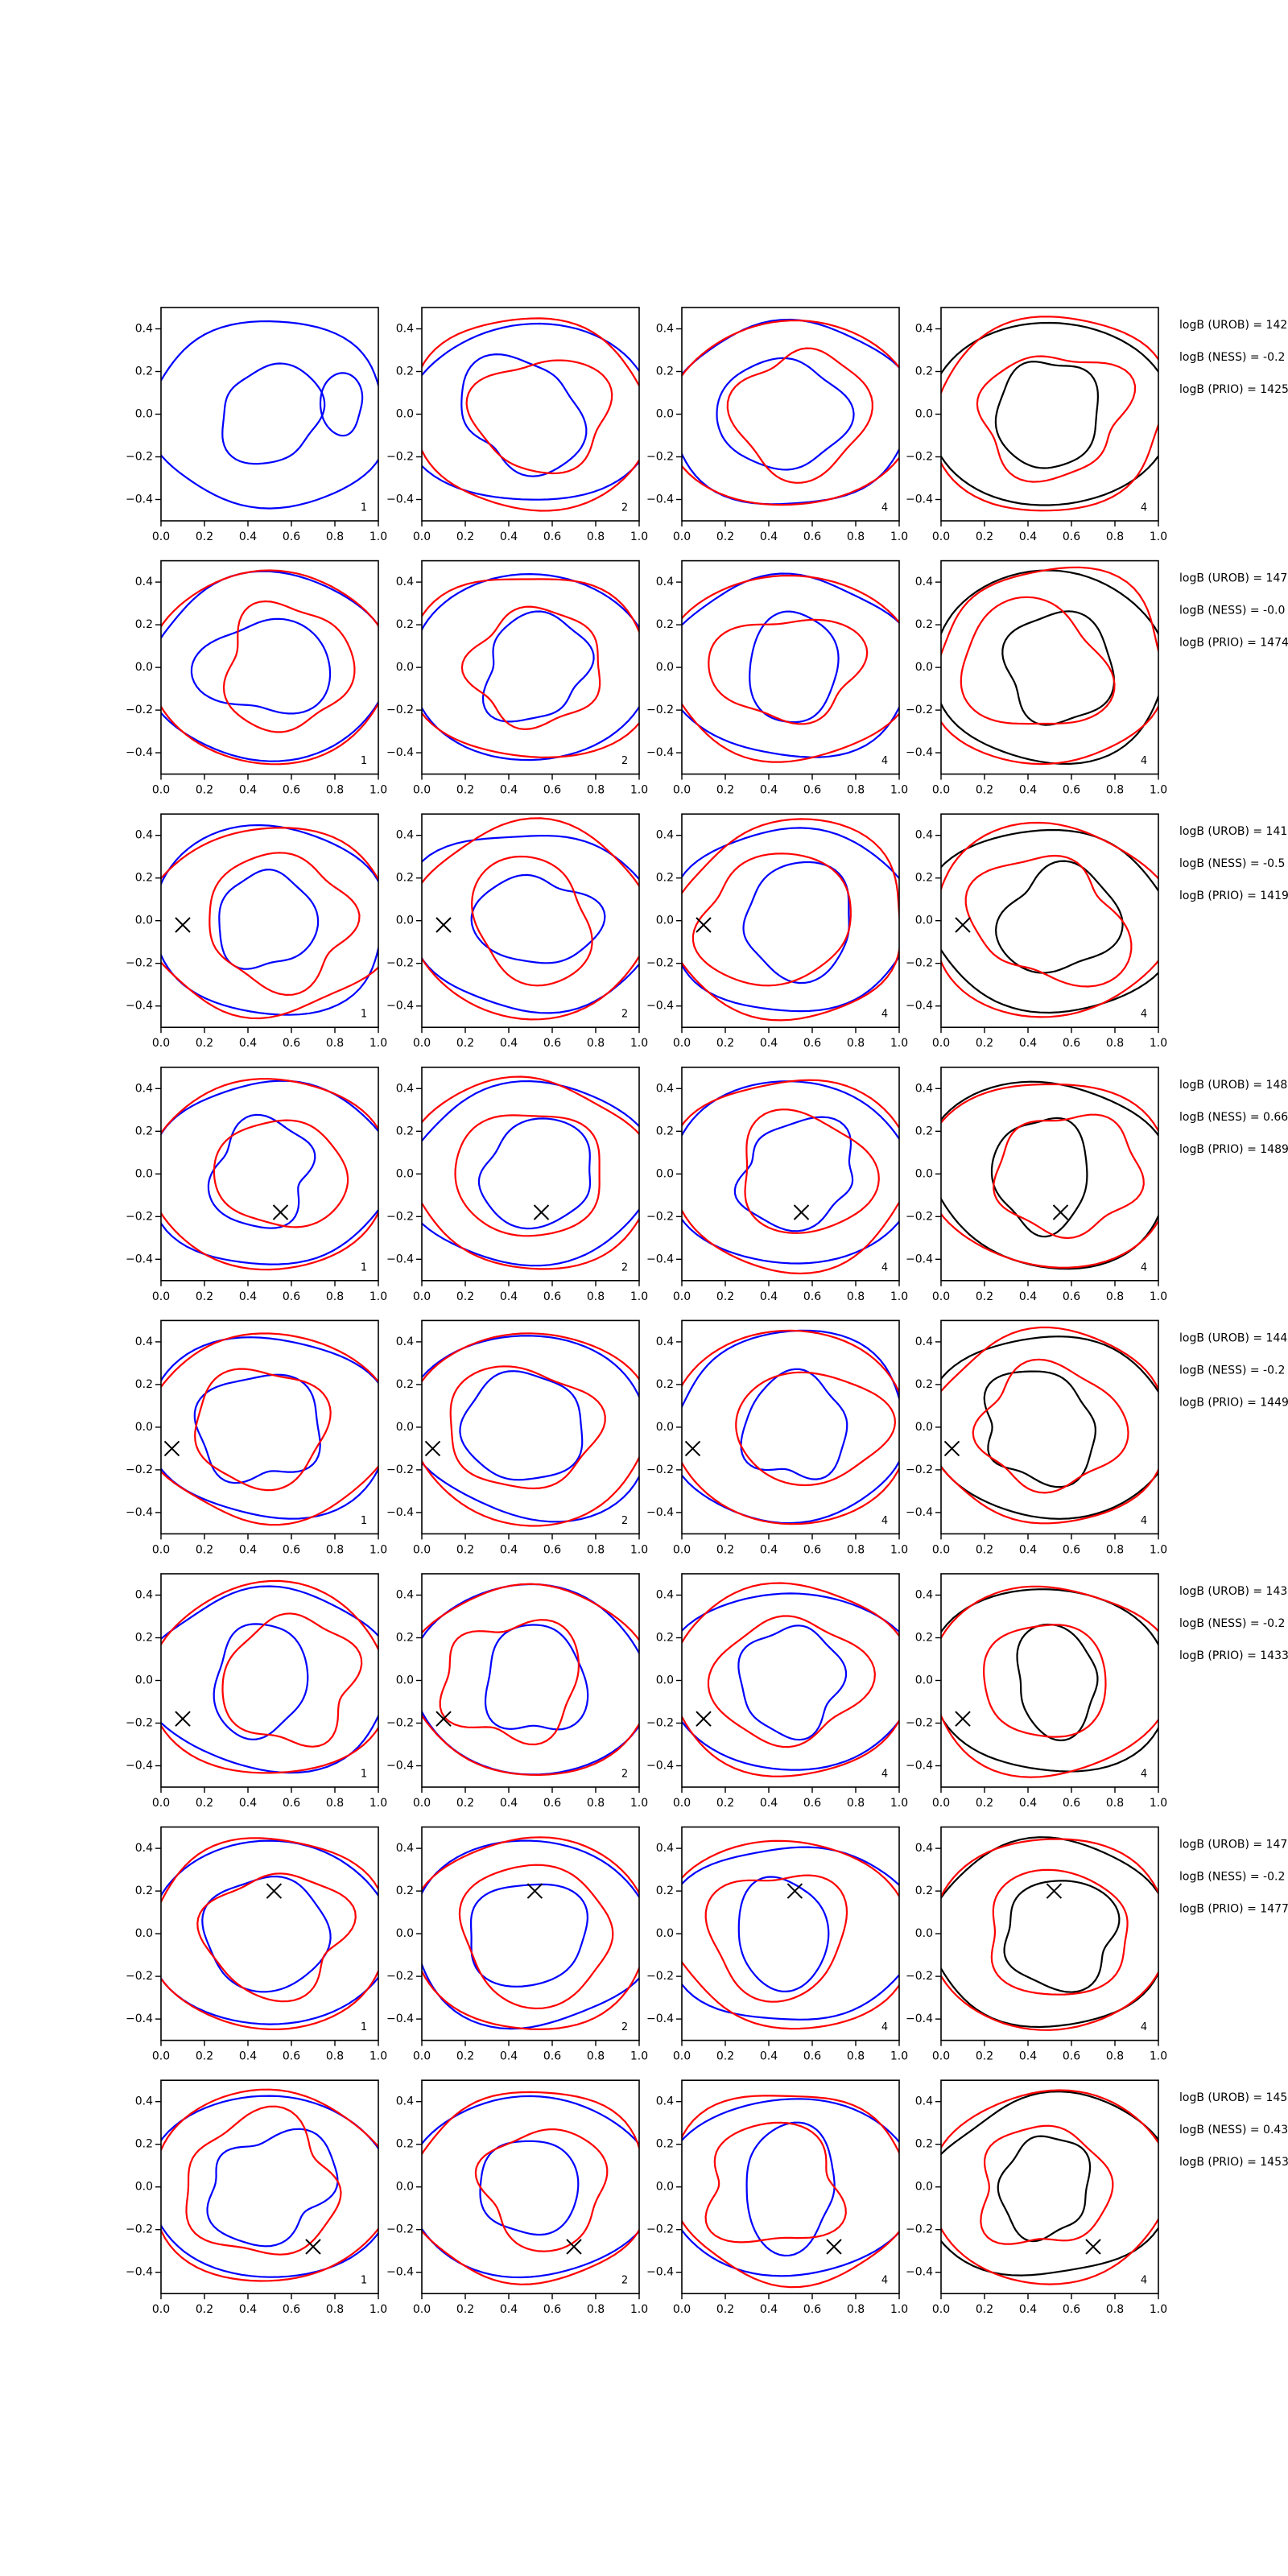 This screenshot has width=1288, height=2576. I want to click on annotation: logB (PRIO) = 1477, so click(1233, 1909).